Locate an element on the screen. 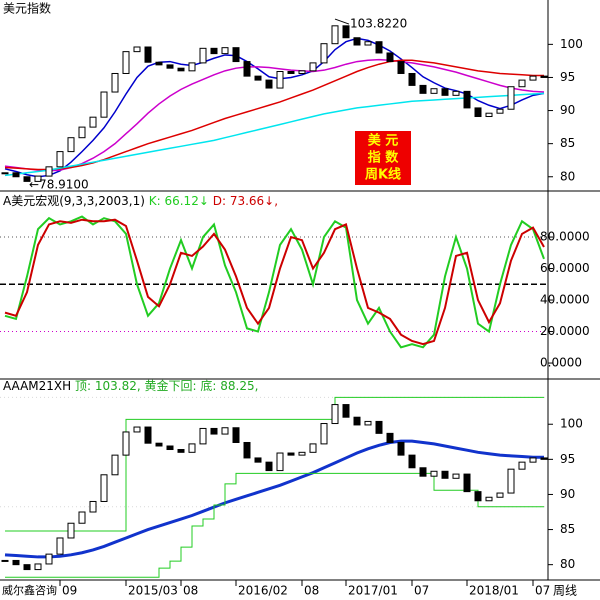  legend-entry: K: 66.12↓ is located at coordinates (179, 201).